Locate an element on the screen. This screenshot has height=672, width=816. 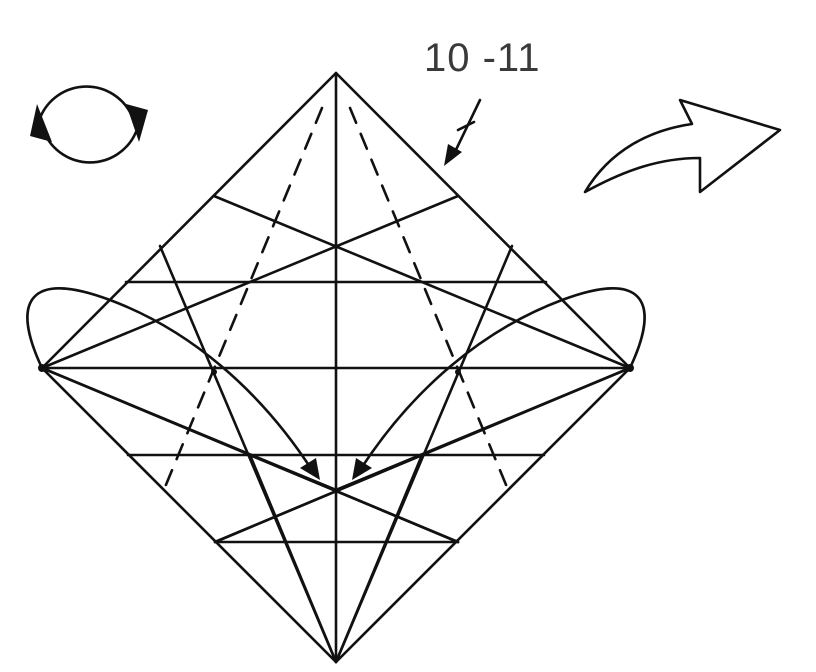
rotate-over-icon is located at coordinates (89, 124).